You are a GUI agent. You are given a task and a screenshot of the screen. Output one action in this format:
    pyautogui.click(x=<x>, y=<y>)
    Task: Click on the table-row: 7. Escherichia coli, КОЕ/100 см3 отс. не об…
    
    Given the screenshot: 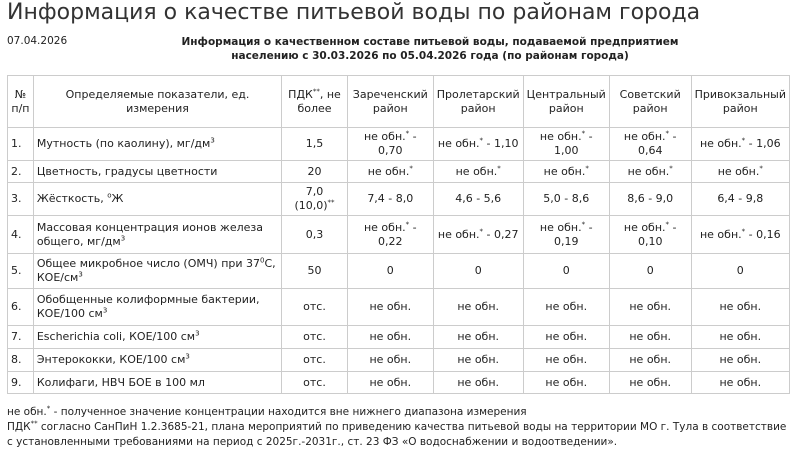 What is the action you would take?
    pyautogui.click(x=398, y=337)
    